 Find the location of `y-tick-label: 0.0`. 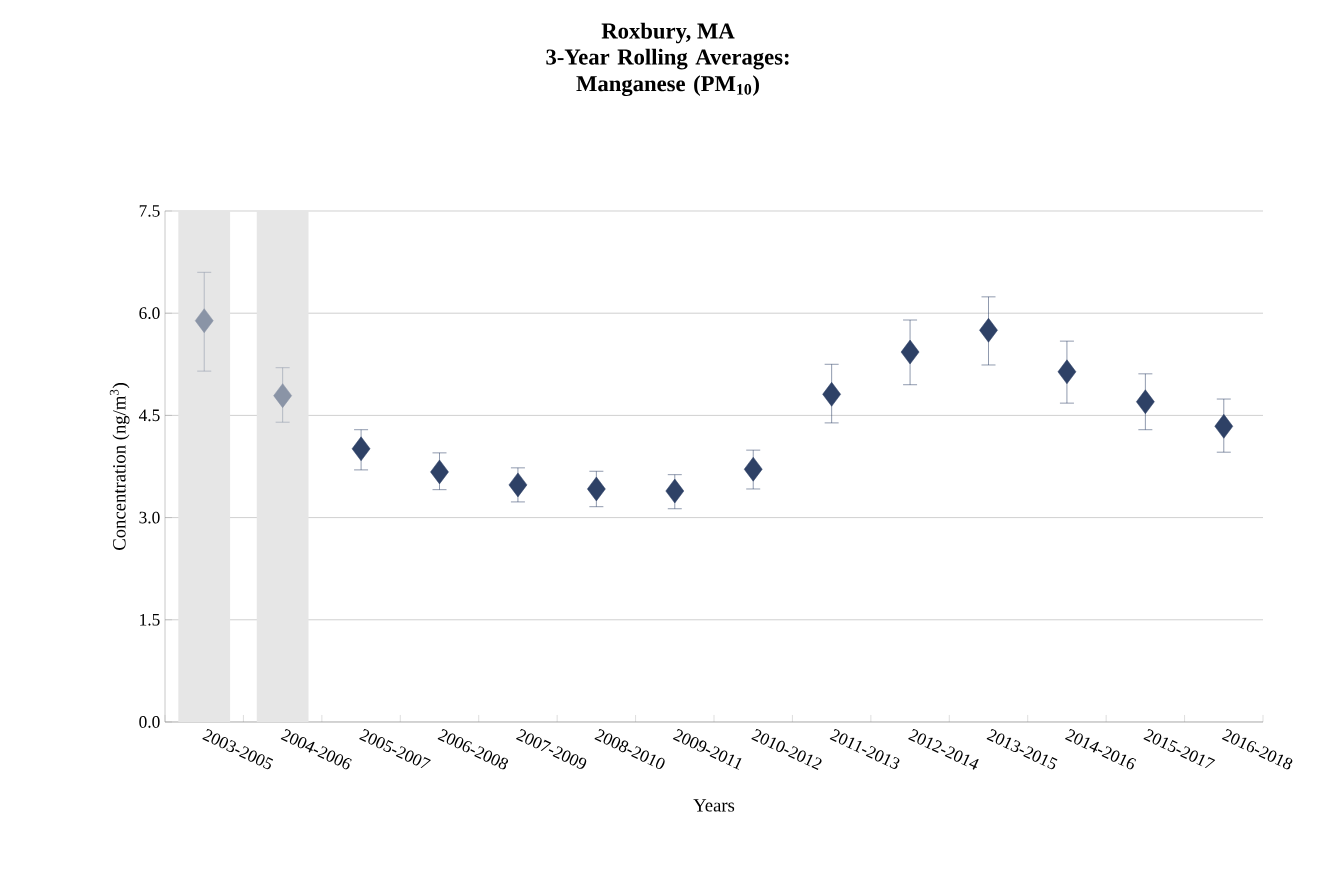

y-tick-label: 0.0 is located at coordinates (149, 722).